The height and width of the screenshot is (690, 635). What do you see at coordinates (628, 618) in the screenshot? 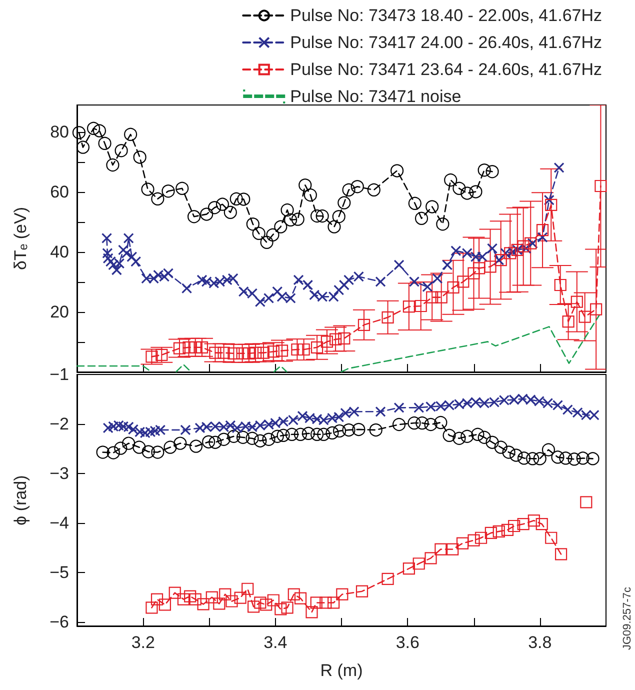
I see `text: JG09.257-7c` at bounding box center [628, 618].